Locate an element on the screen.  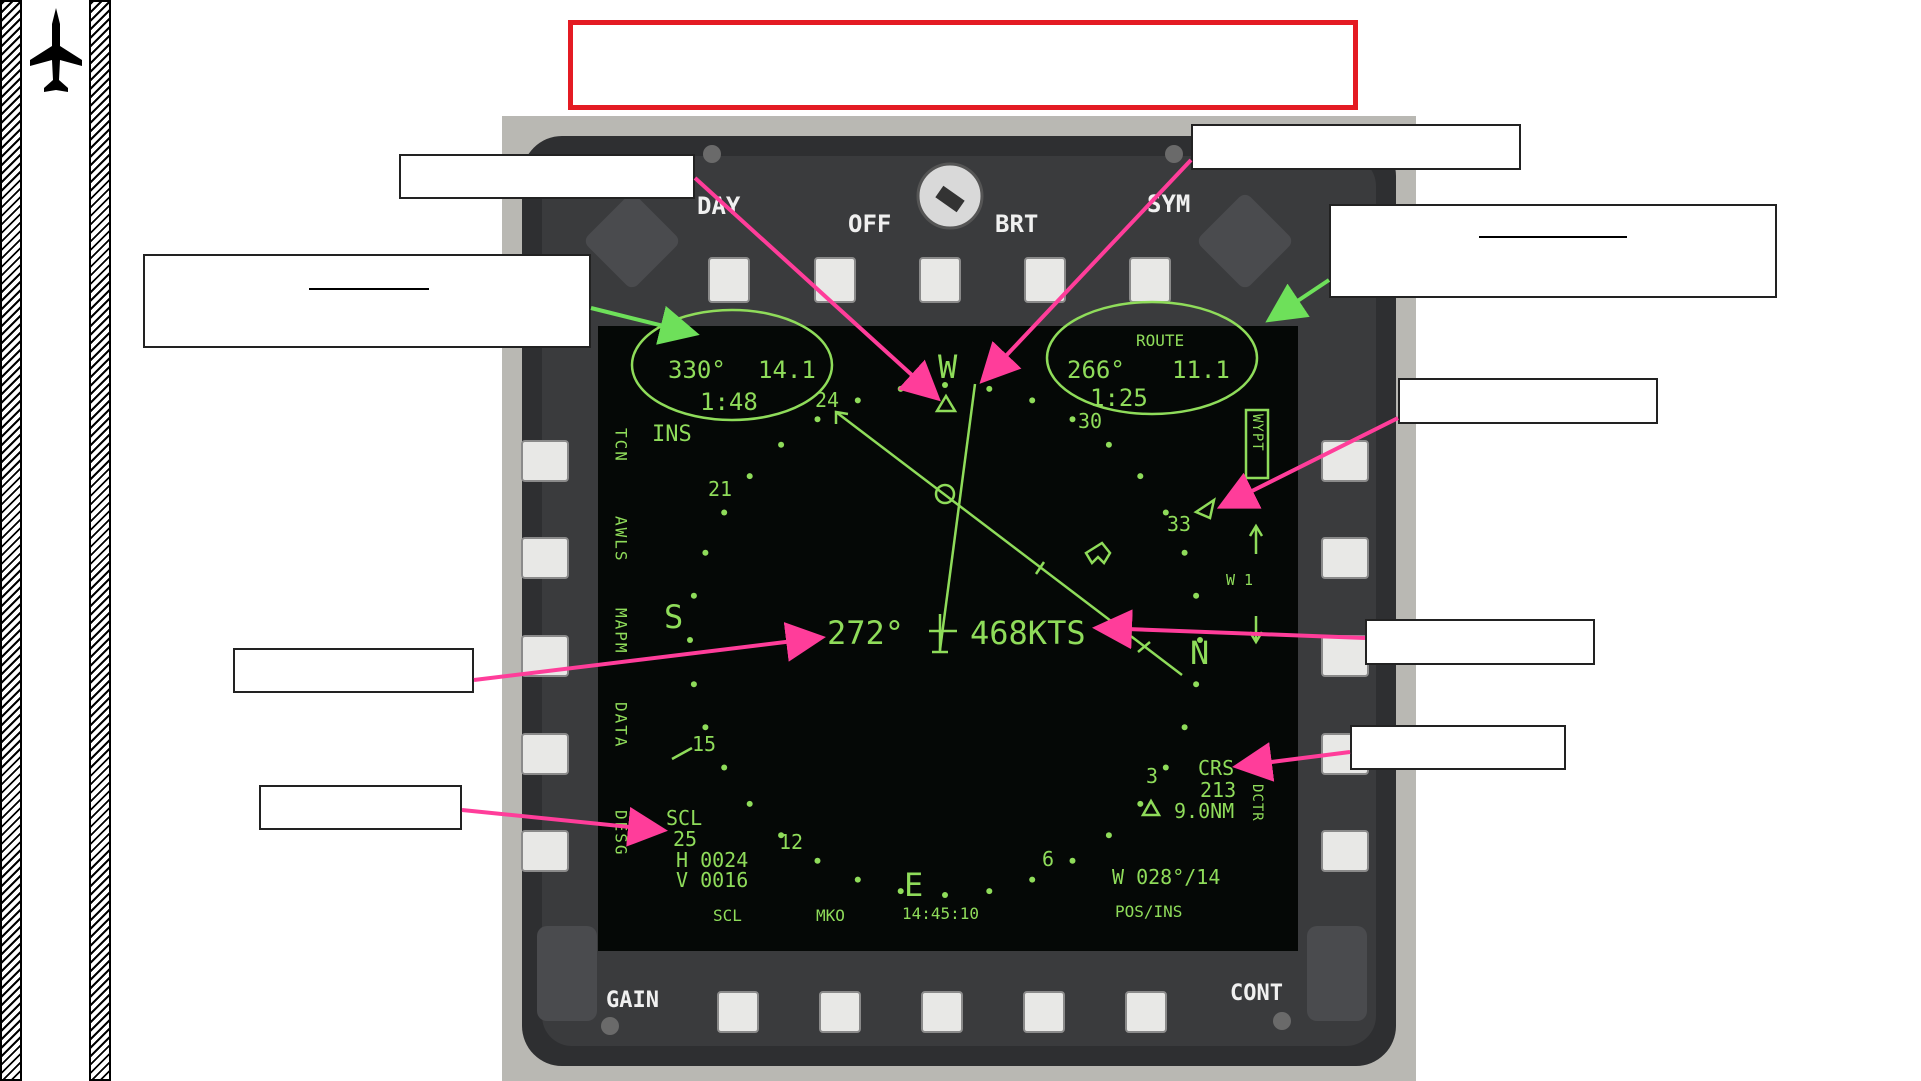
left-option-desg: DESG is located at coordinates (621, 833).